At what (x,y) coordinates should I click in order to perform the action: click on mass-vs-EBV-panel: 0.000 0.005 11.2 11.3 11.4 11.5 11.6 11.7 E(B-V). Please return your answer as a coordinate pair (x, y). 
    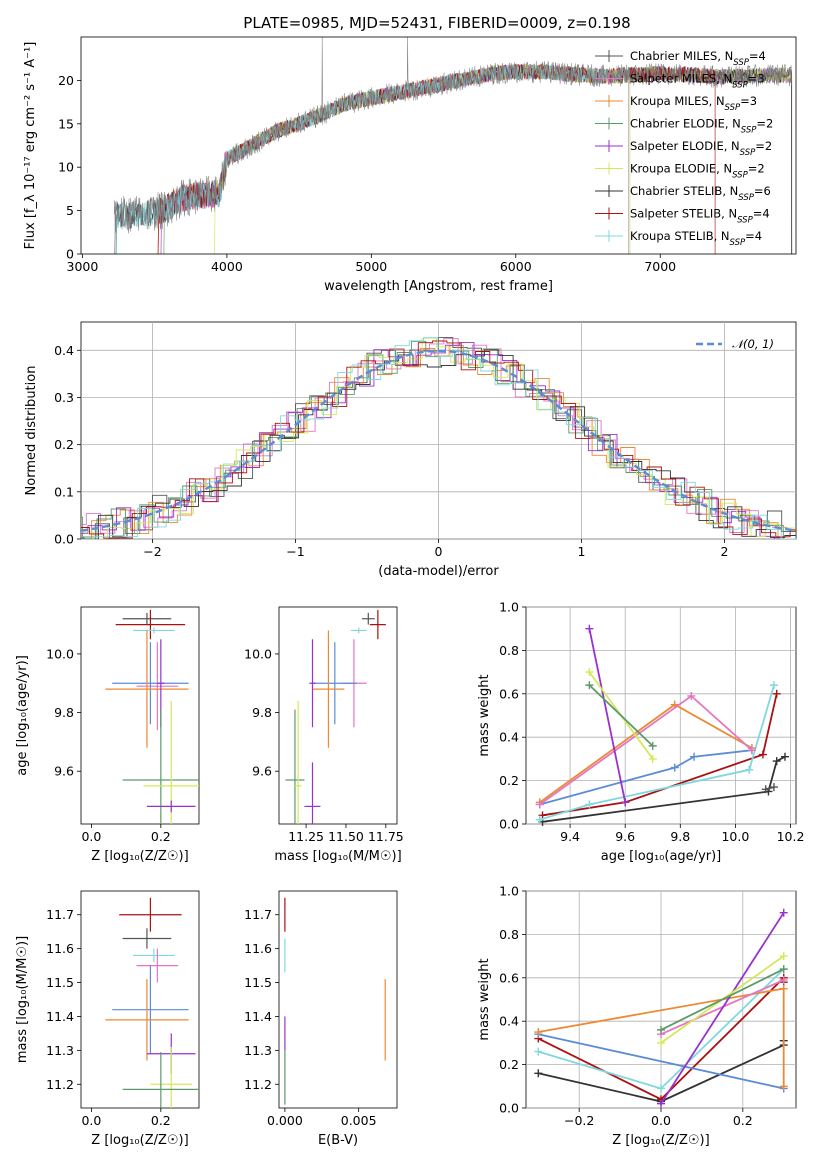
    Looking at the image, I should click on (321, 1019).